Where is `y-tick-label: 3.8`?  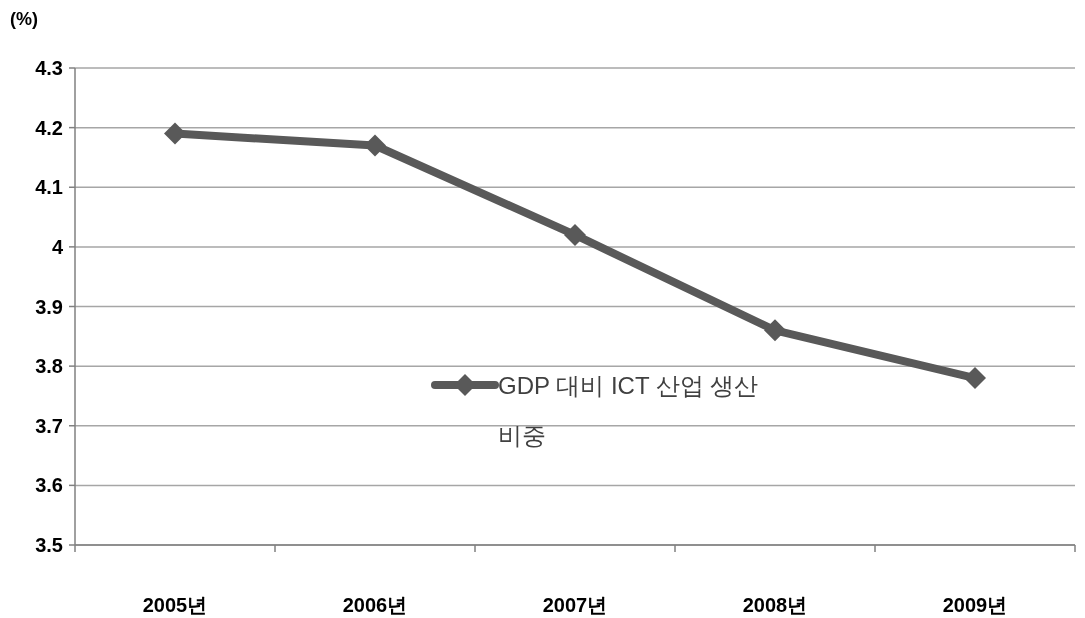 y-tick-label: 3.8 is located at coordinates (49, 366).